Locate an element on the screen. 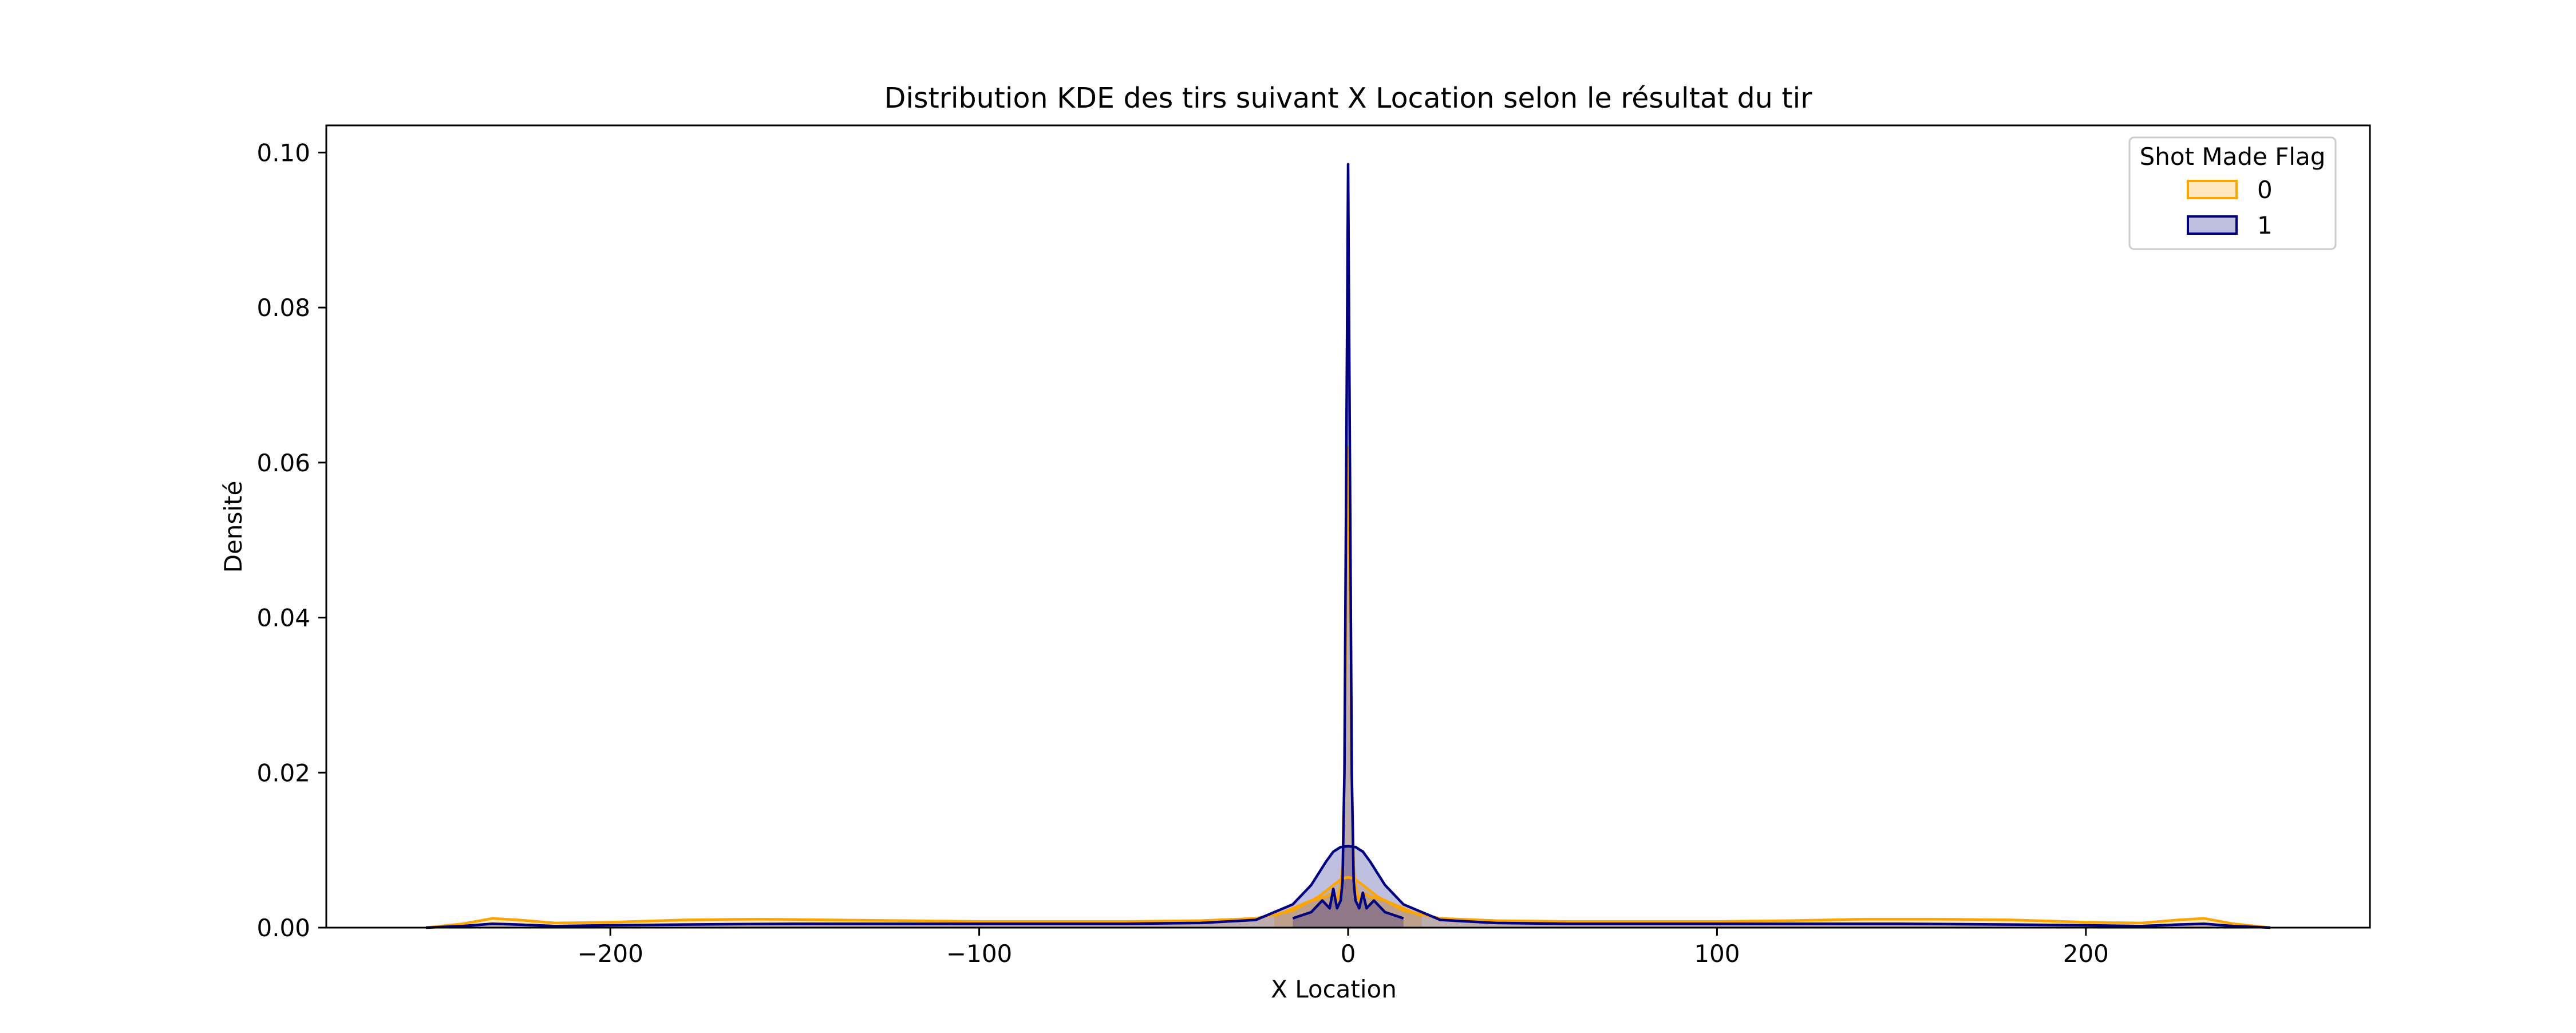 Image resolution: width=2576 pixels, height=1033 pixels. series-1-spike-curve-fill is located at coordinates (1348, 546).